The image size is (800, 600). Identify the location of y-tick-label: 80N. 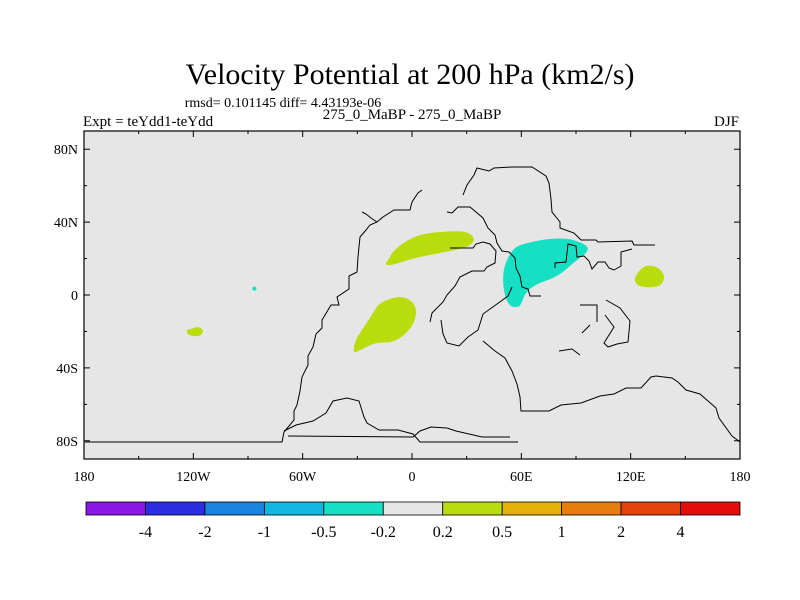
(66, 150).